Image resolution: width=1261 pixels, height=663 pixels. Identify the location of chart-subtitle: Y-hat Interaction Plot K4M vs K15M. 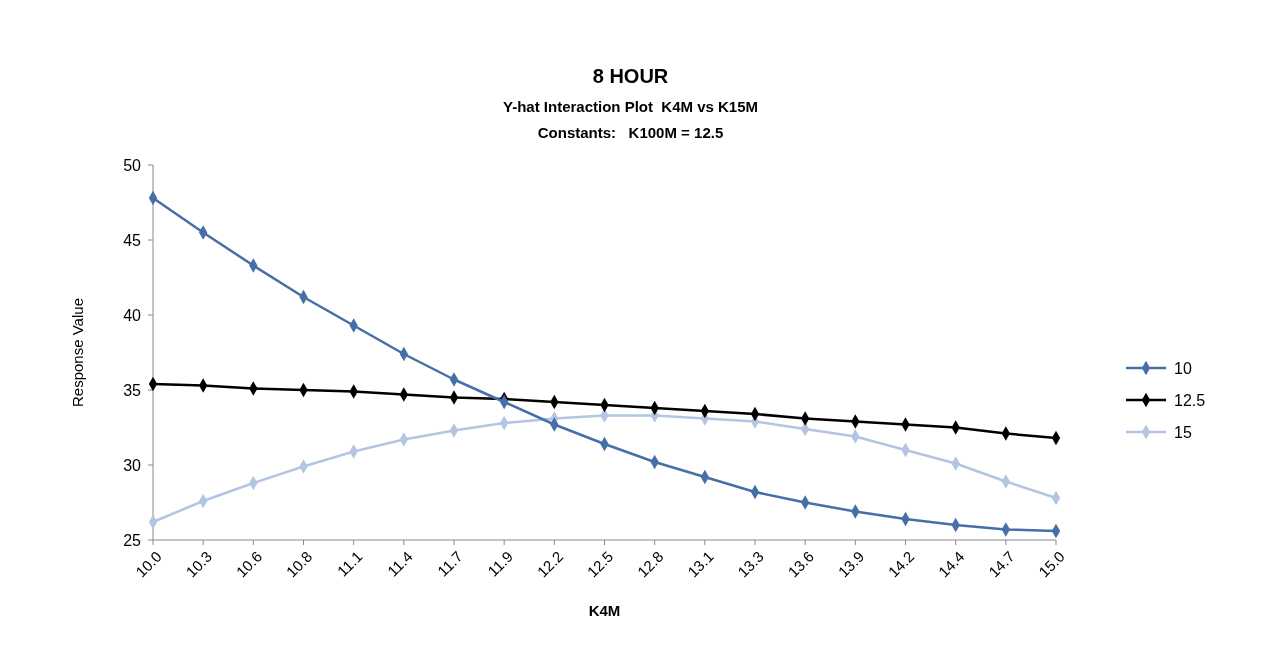
(630, 106).